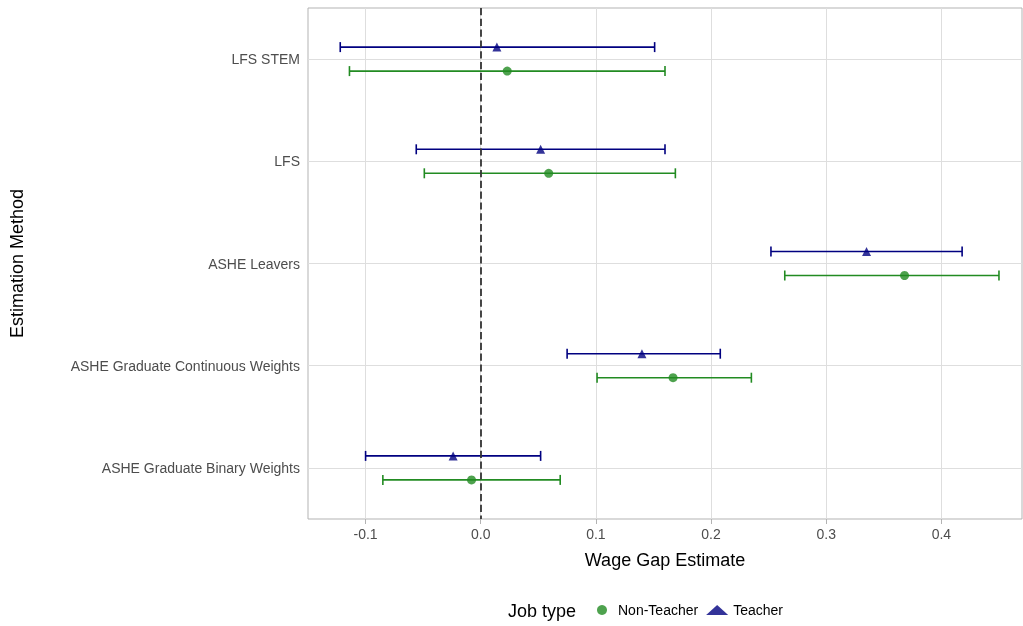 The width and height of the screenshot is (1023, 626). I want to click on y-tick-label: ASHE Graduate Continuous Weights, so click(185, 365).